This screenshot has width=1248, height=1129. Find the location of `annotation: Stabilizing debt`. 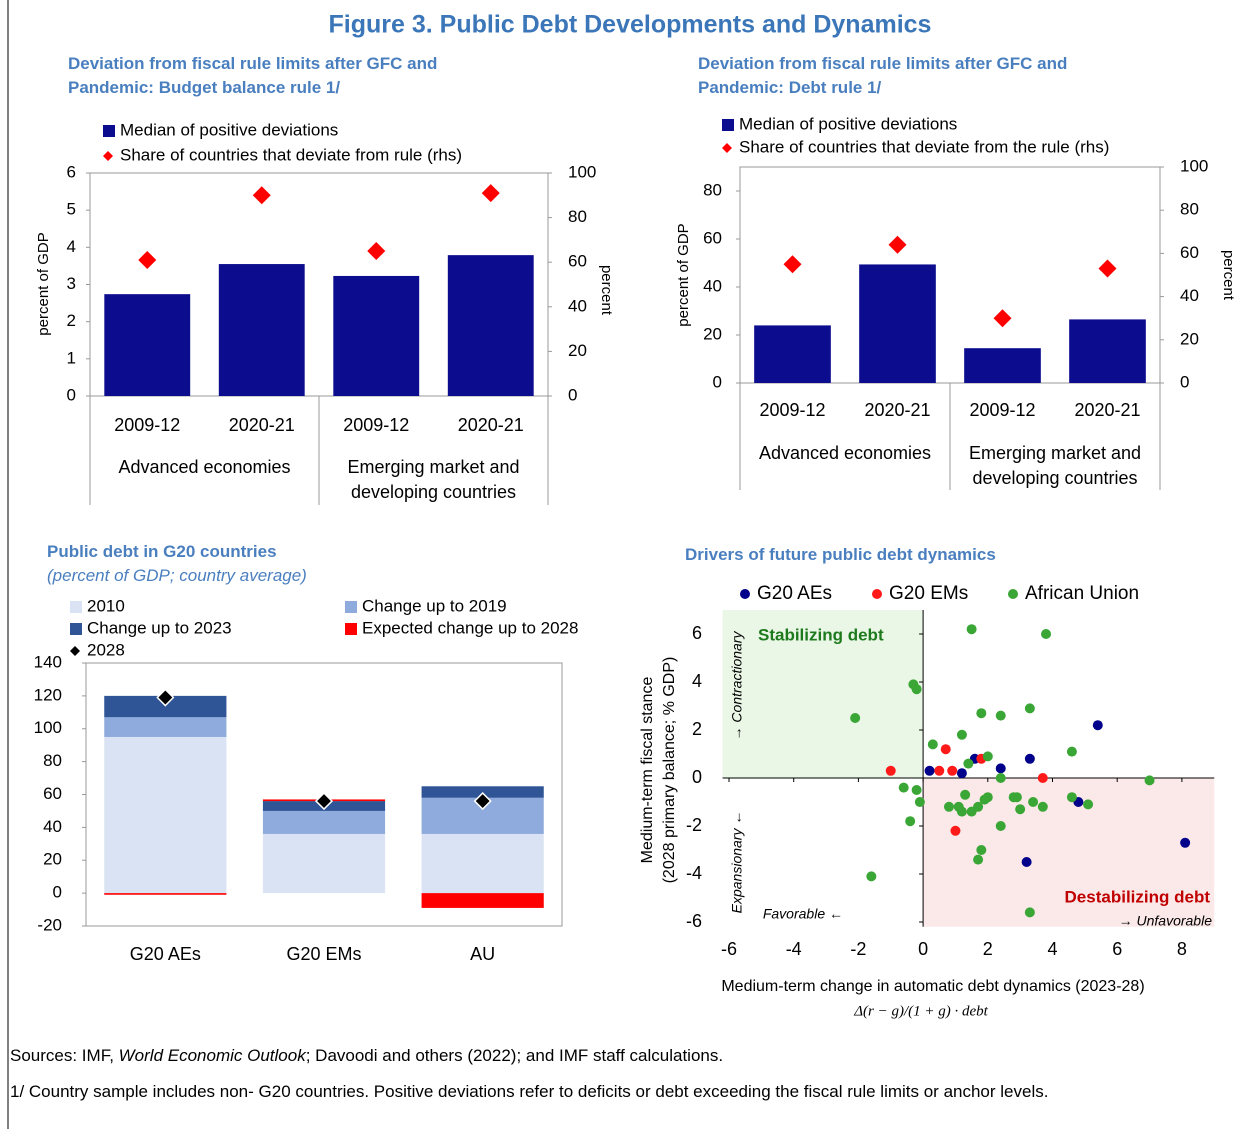

annotation: Stabilizing debt is located at coordinates (821, 634).